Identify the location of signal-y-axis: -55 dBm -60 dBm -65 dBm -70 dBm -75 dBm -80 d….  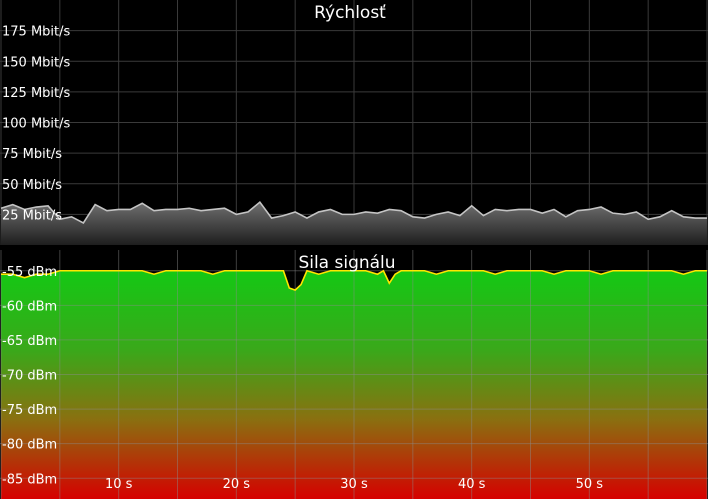
(29, 376).